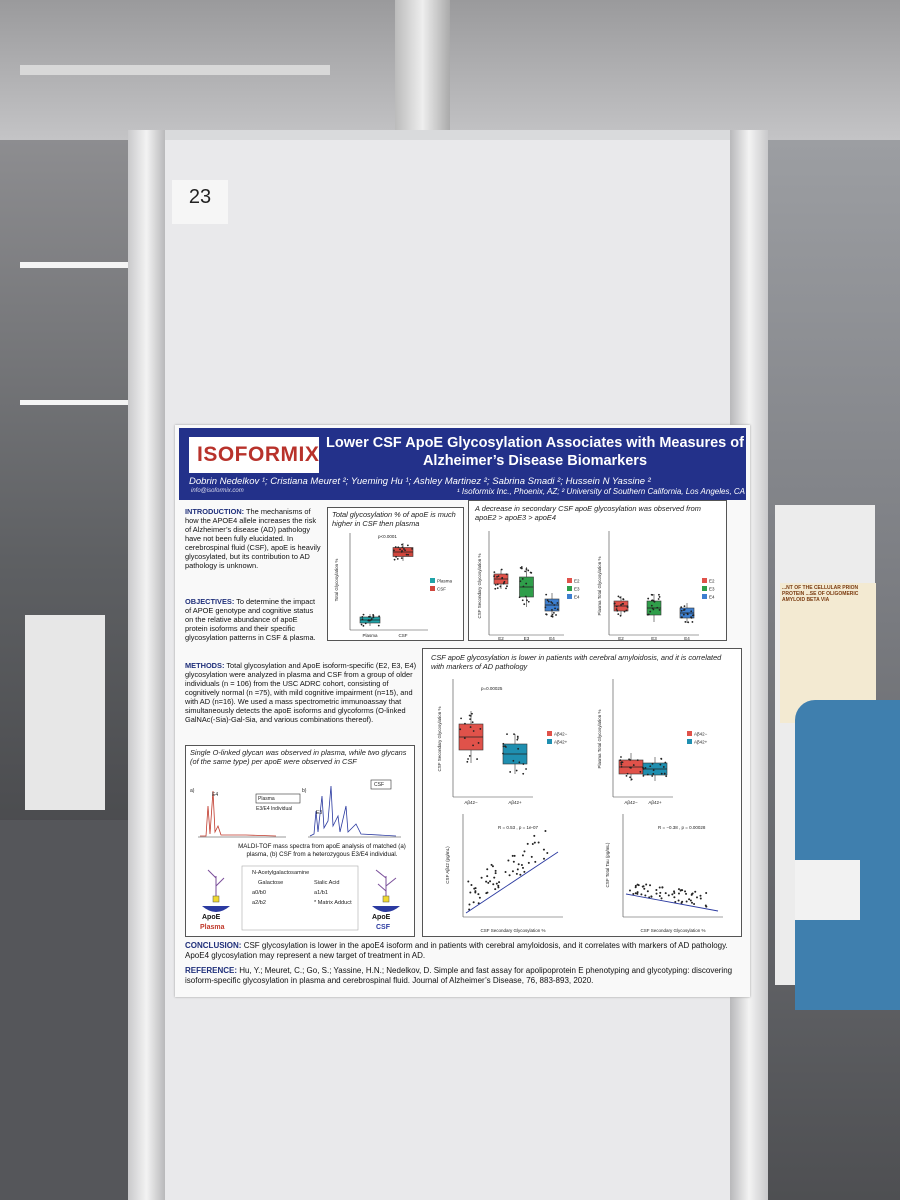 The width and height of the screenshot is (900, 1200). Describe the element at coordinates (192, 791) in the screenshot. I see `figure-label: a)` at that location.